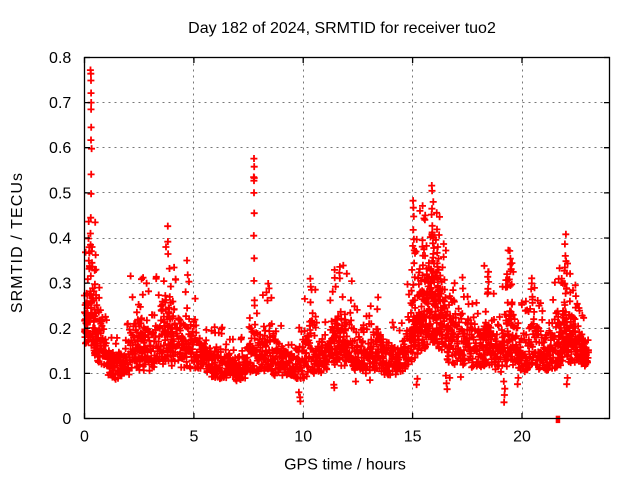 This screenshot has width=640, height=480. I want to click on svg-text: 20, so click(522, 437).